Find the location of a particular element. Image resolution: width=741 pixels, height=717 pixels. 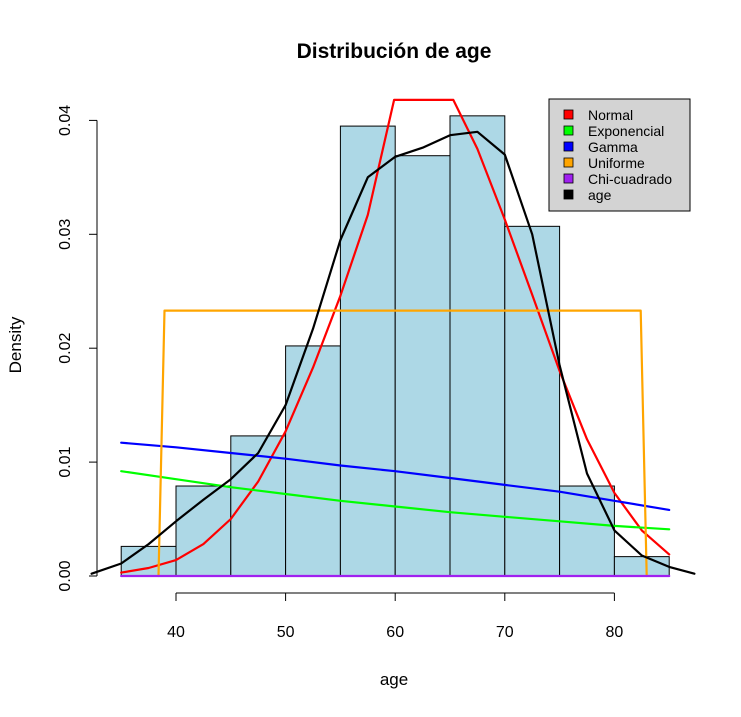

curve-exponencial is located at coordinates (395, 500).